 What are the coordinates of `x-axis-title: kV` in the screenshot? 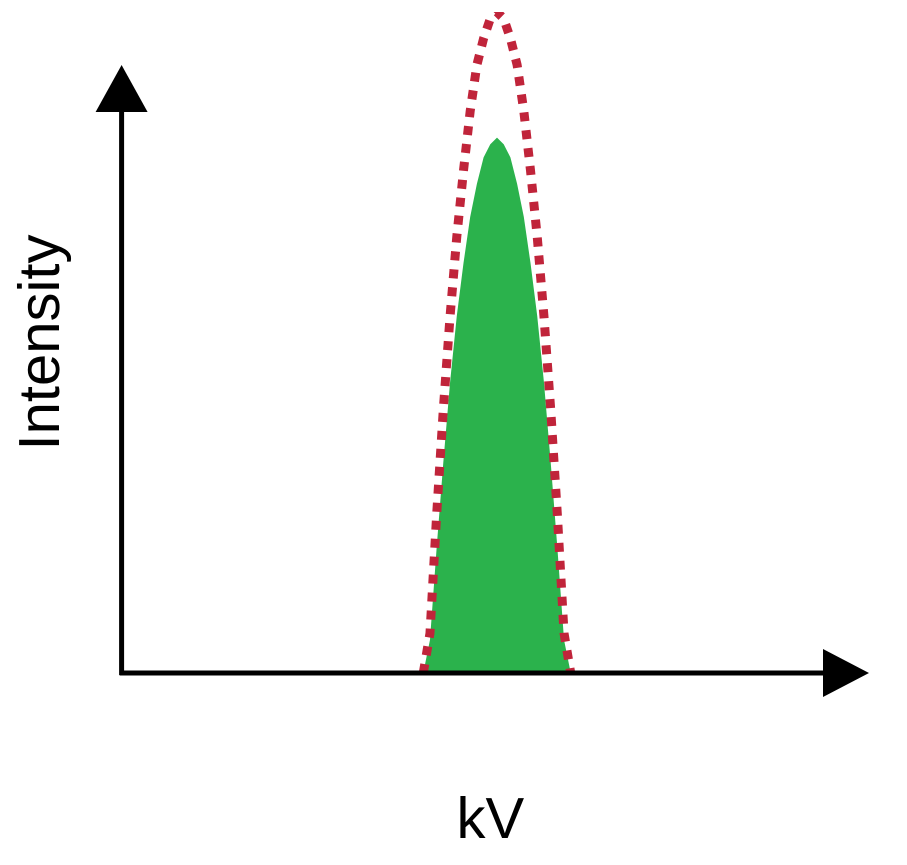 It's located at (490, 819).